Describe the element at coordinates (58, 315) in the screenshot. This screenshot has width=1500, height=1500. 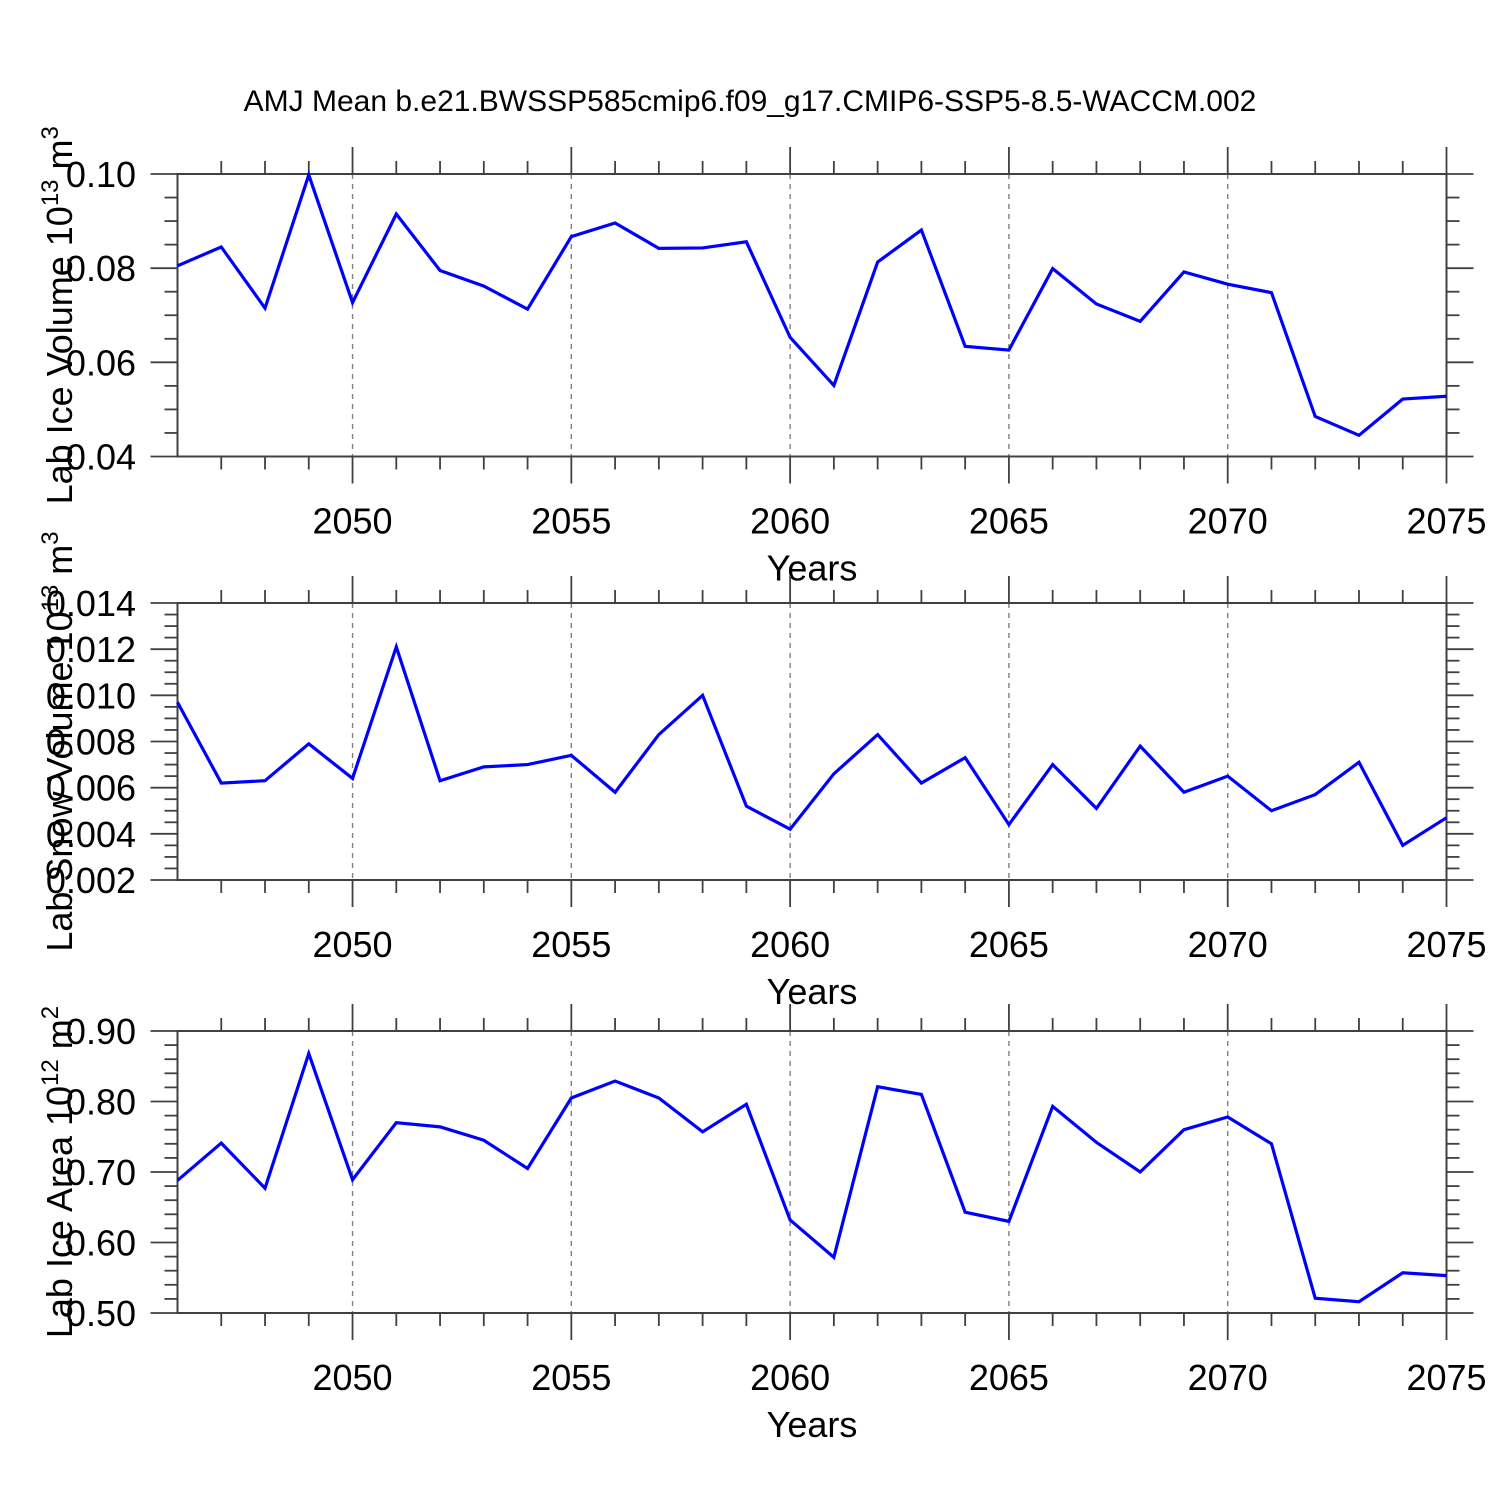
I see `y-axis-title: Lab Ice Volume 1013 m3` at that location.